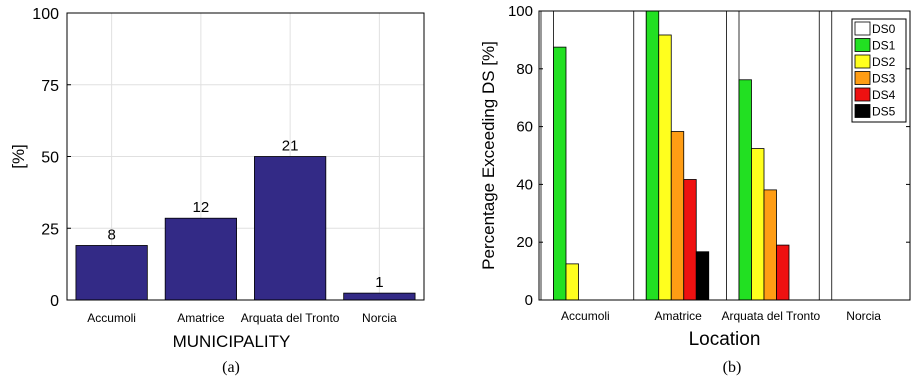 The image size is (914, 379). Describe the element at coordinates (232, 341) in the screenshot. I see `a-xlabel: MUNICIPALITY` at that location.